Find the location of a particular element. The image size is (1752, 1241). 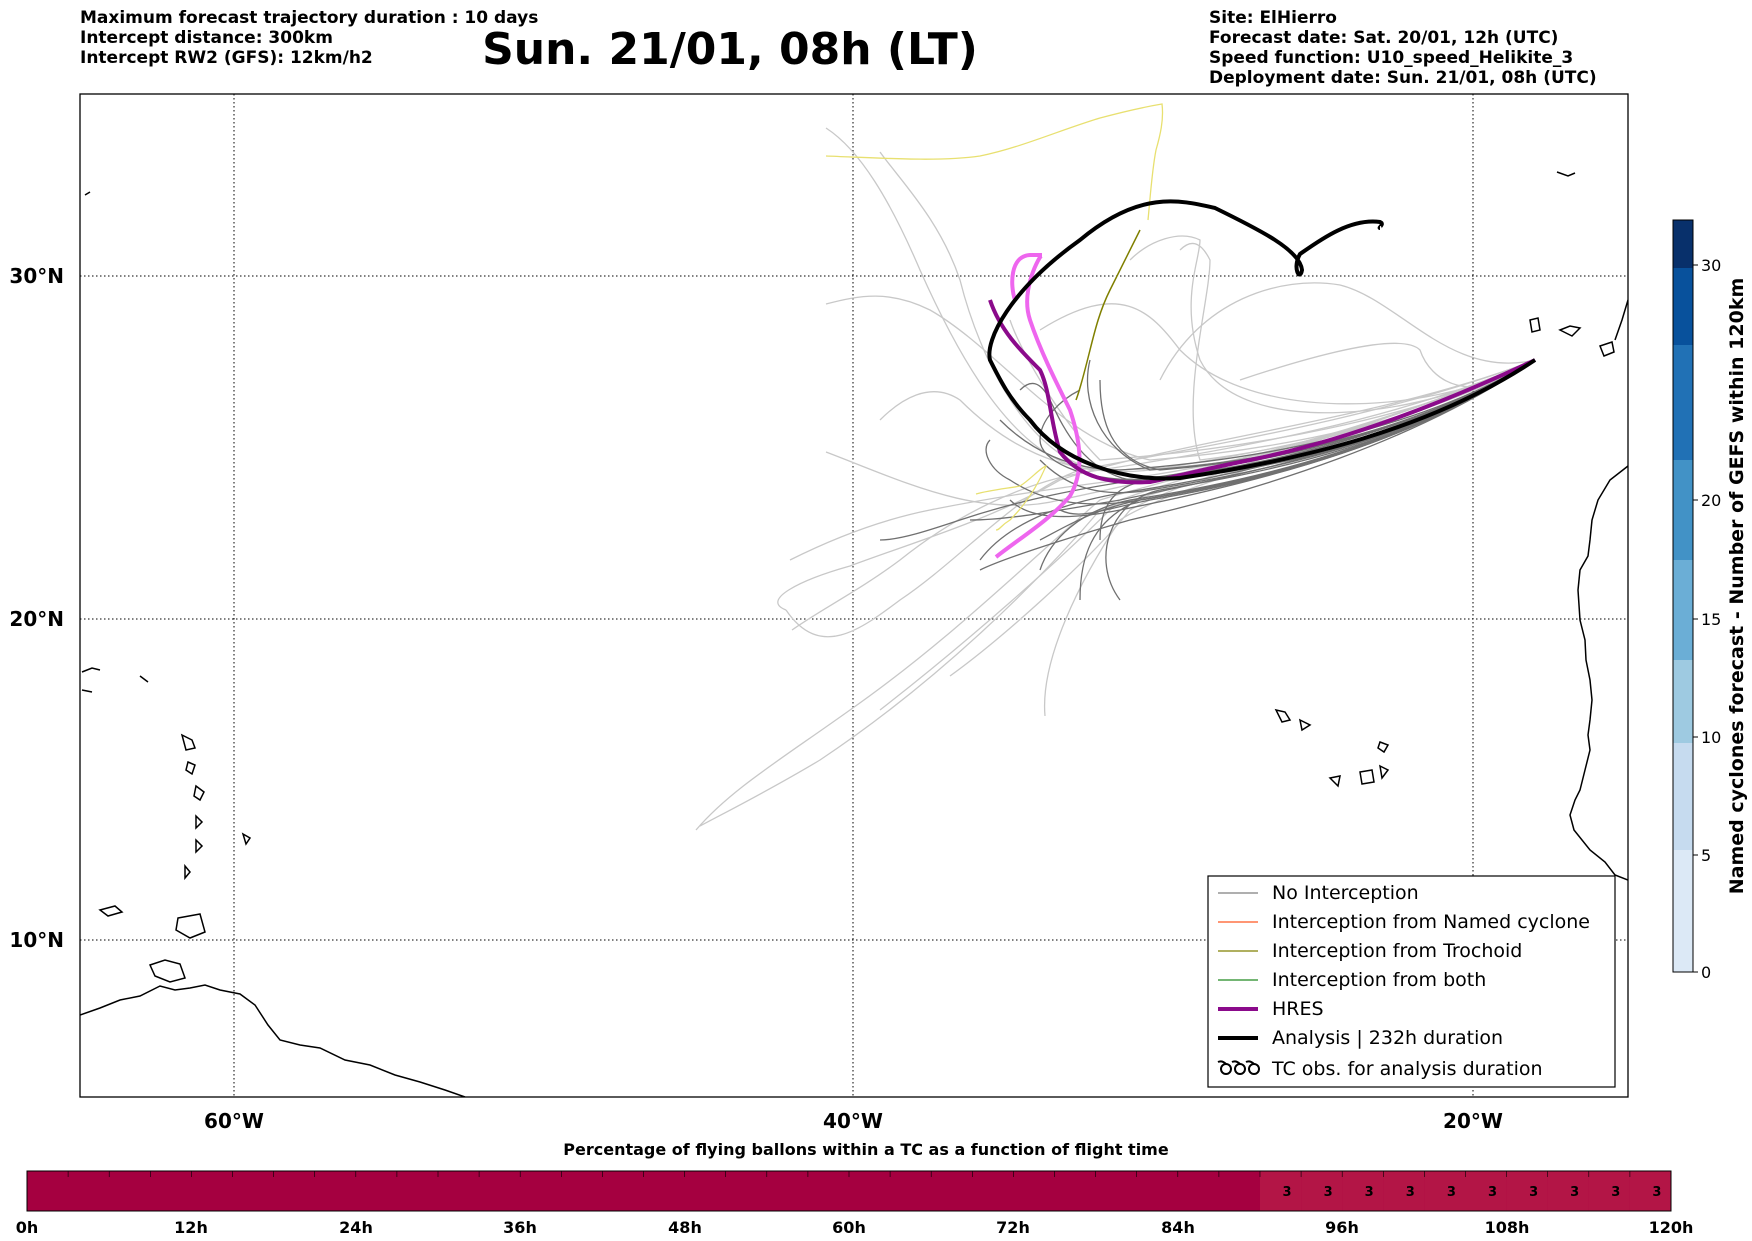

lat-label-10: 10°N is located at coordinates (36, 940).